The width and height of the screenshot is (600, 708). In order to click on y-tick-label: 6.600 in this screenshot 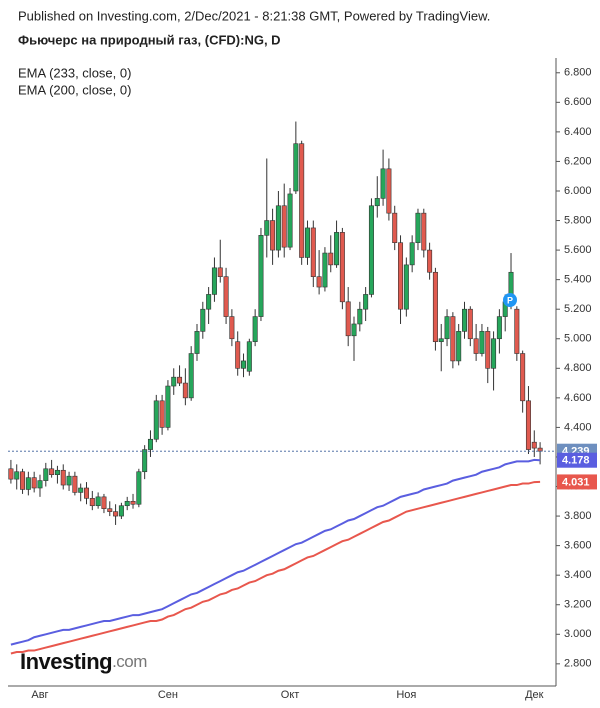, I will do `click(578, 102)`.